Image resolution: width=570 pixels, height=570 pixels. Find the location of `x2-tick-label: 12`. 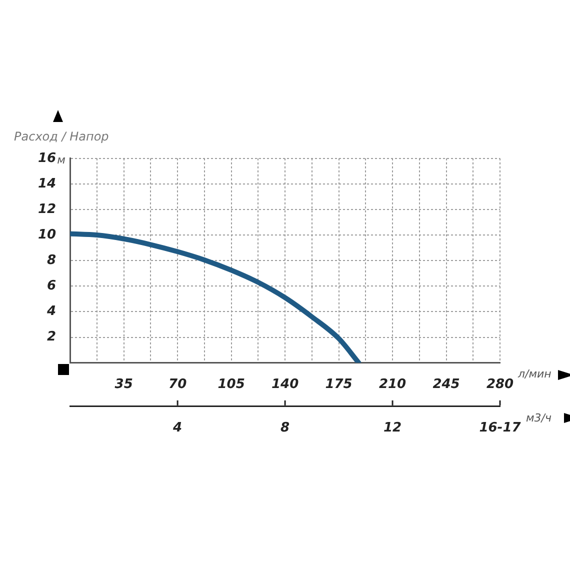

x2-tick-label: 12 is located at coordinates (392, 428).